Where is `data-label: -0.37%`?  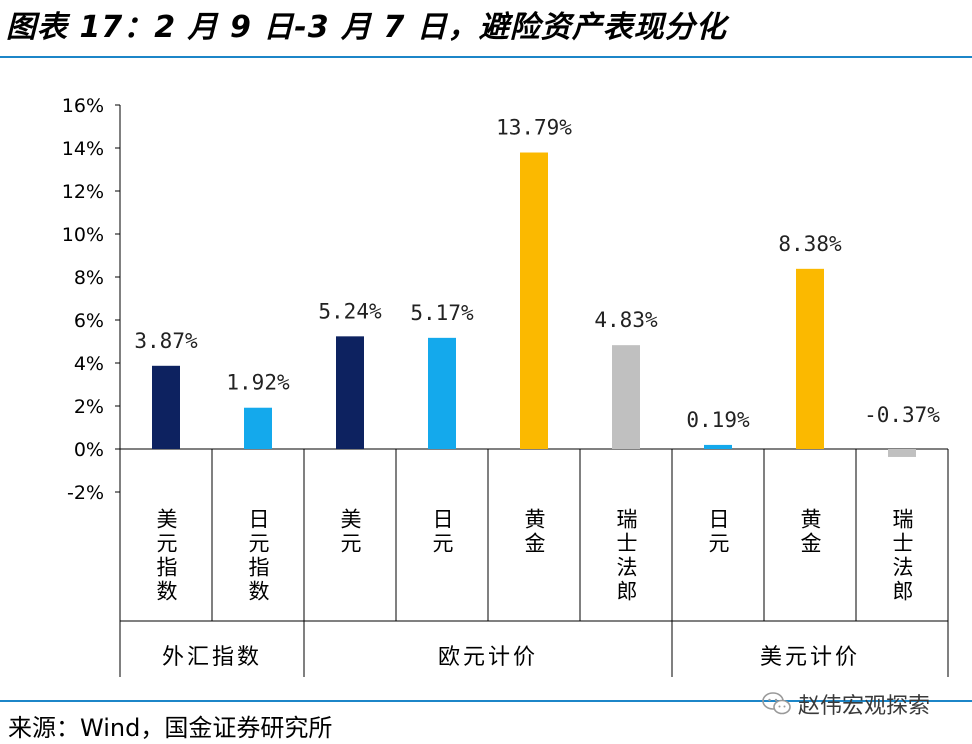 data-label: -0.37% is located at coordinates (902, 415).